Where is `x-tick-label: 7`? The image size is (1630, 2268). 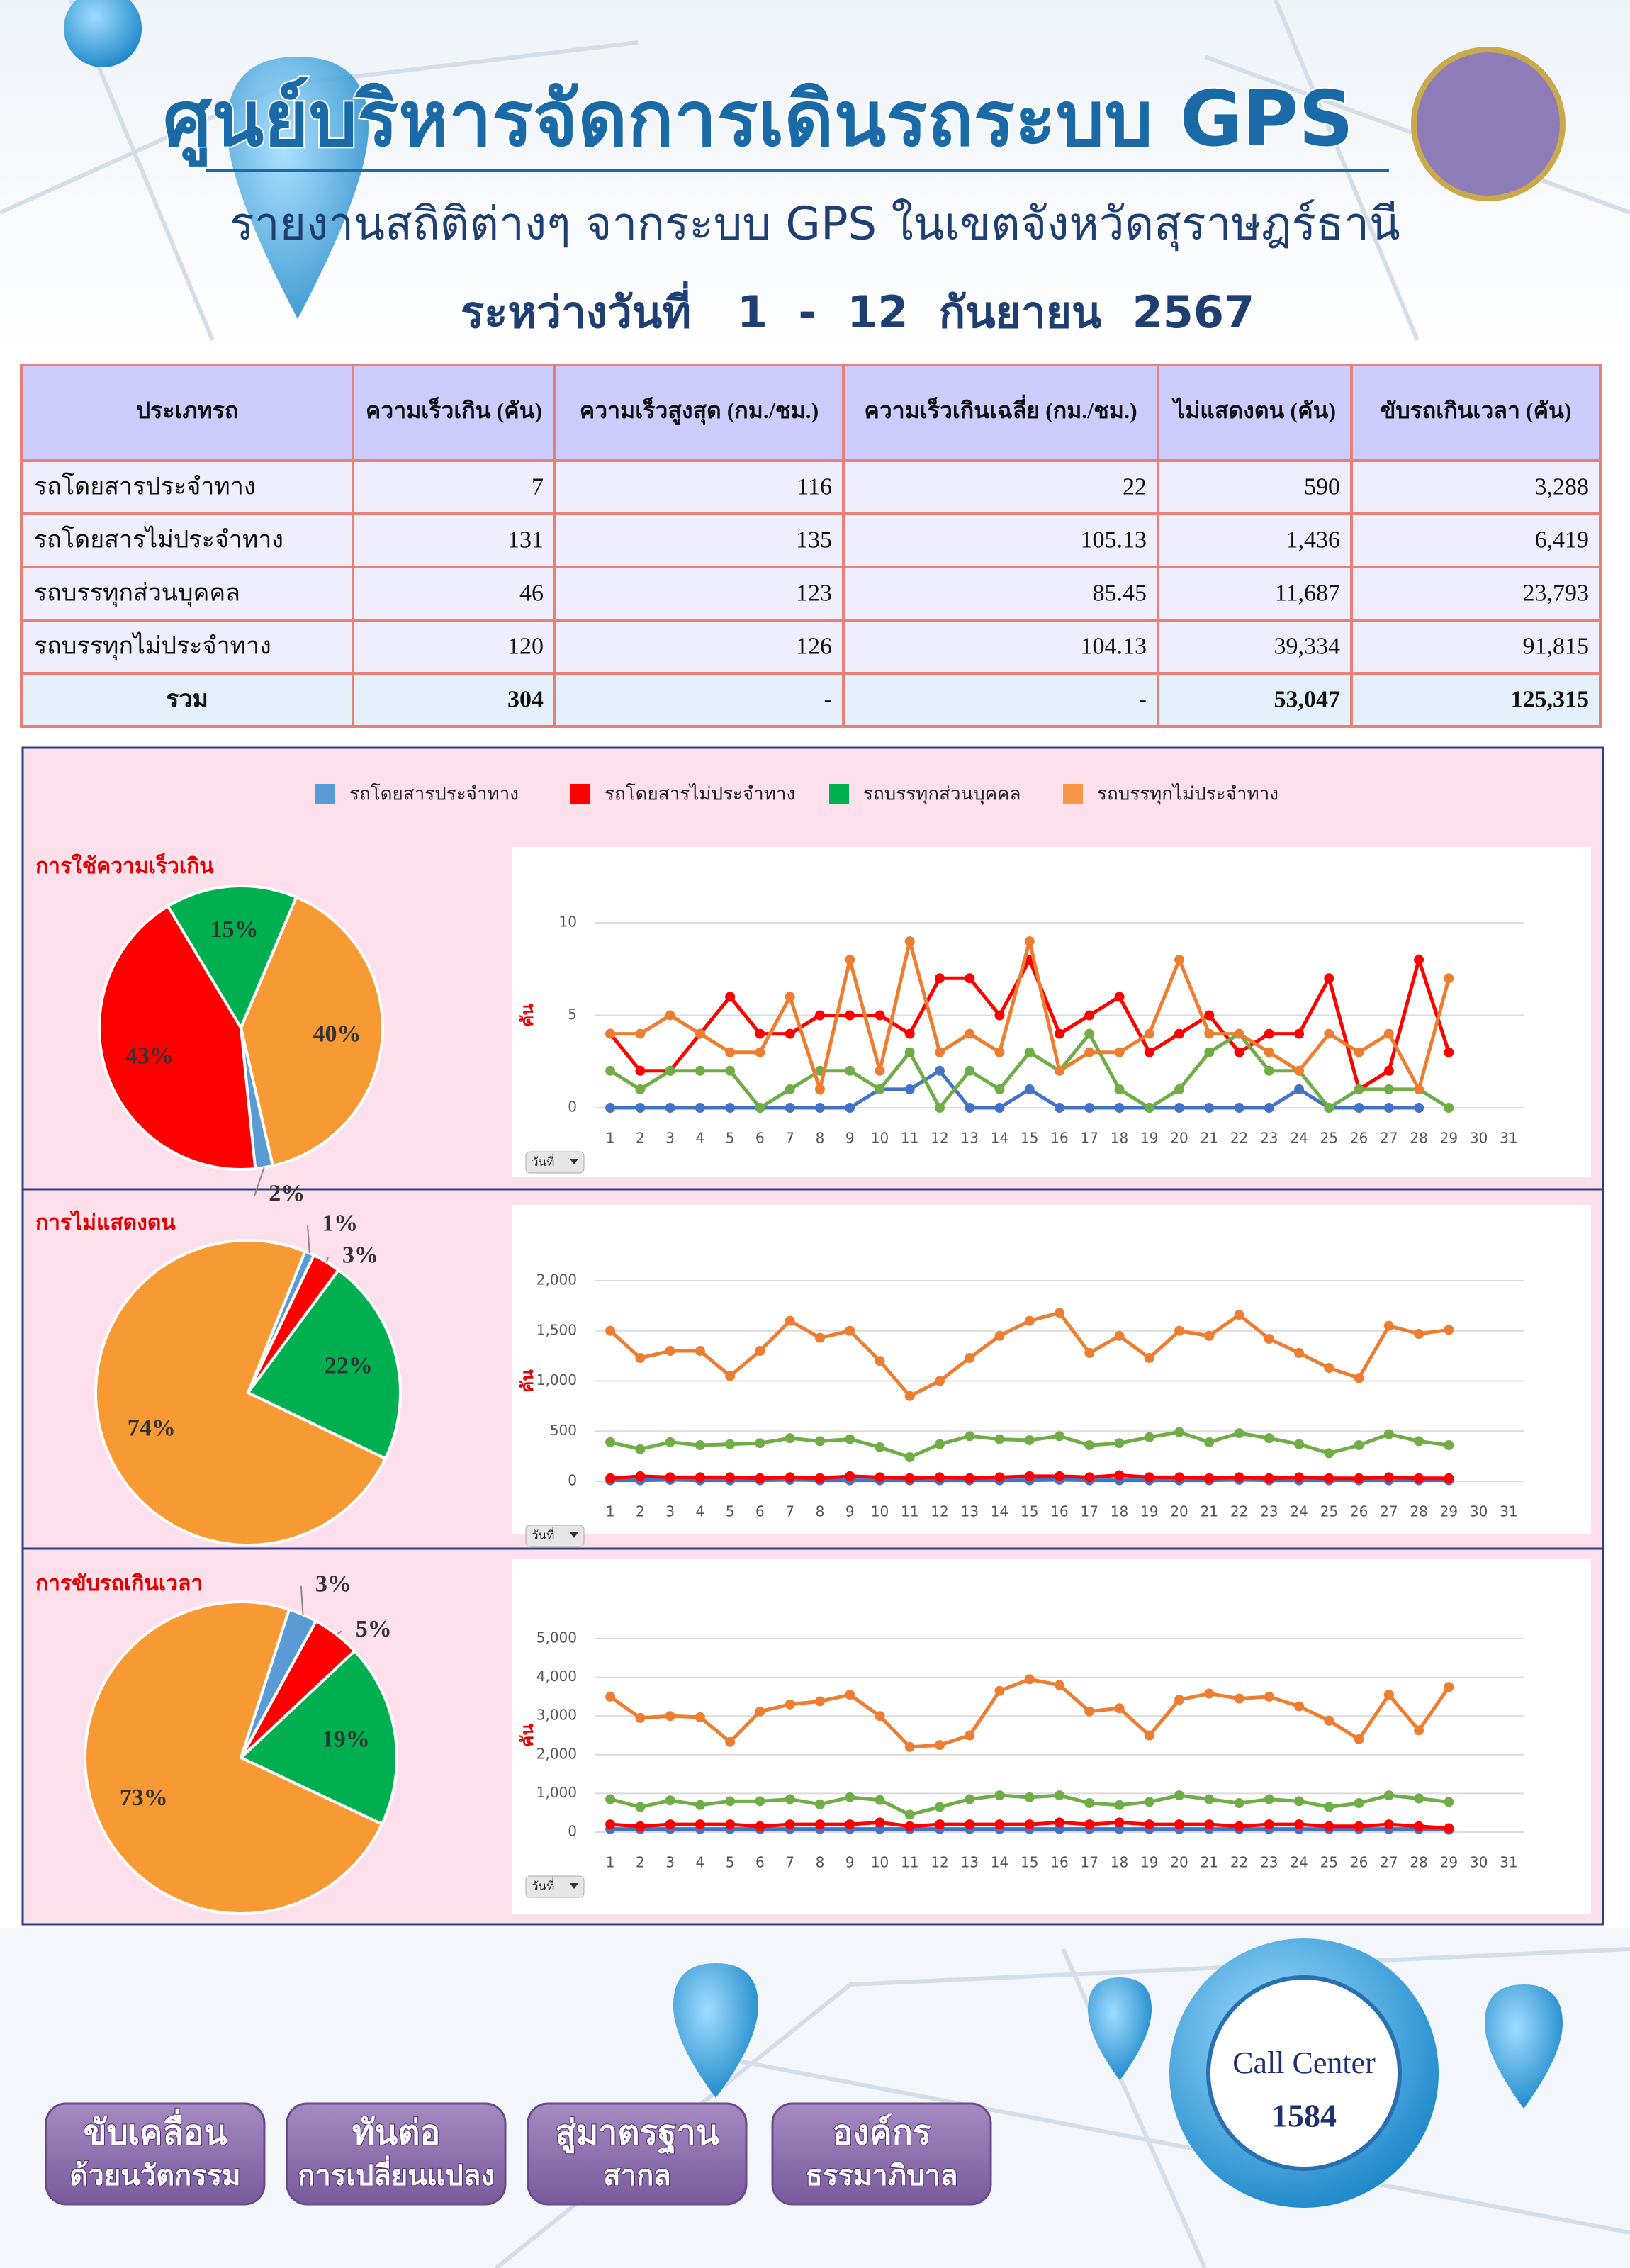 x-tick-label: 7 is located at coordinates (790, 1511).